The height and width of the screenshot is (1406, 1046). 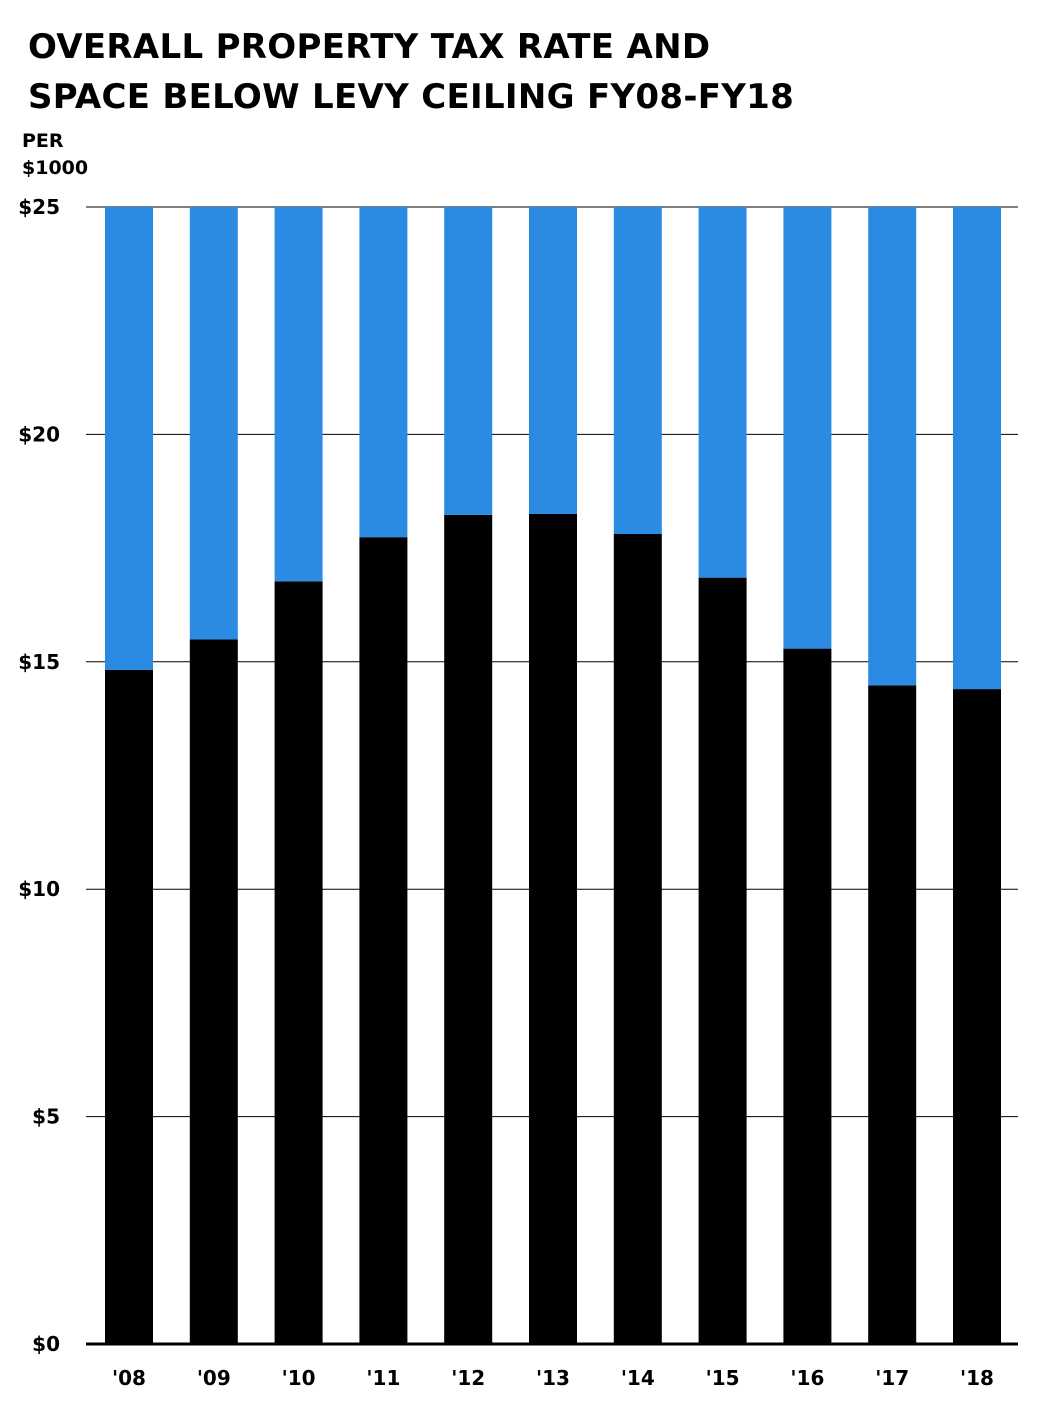 What do you see at coordinates (468, 1378) in the screenshot?
I see `x-tick-label: '12` at bounding box center [468, 1378].